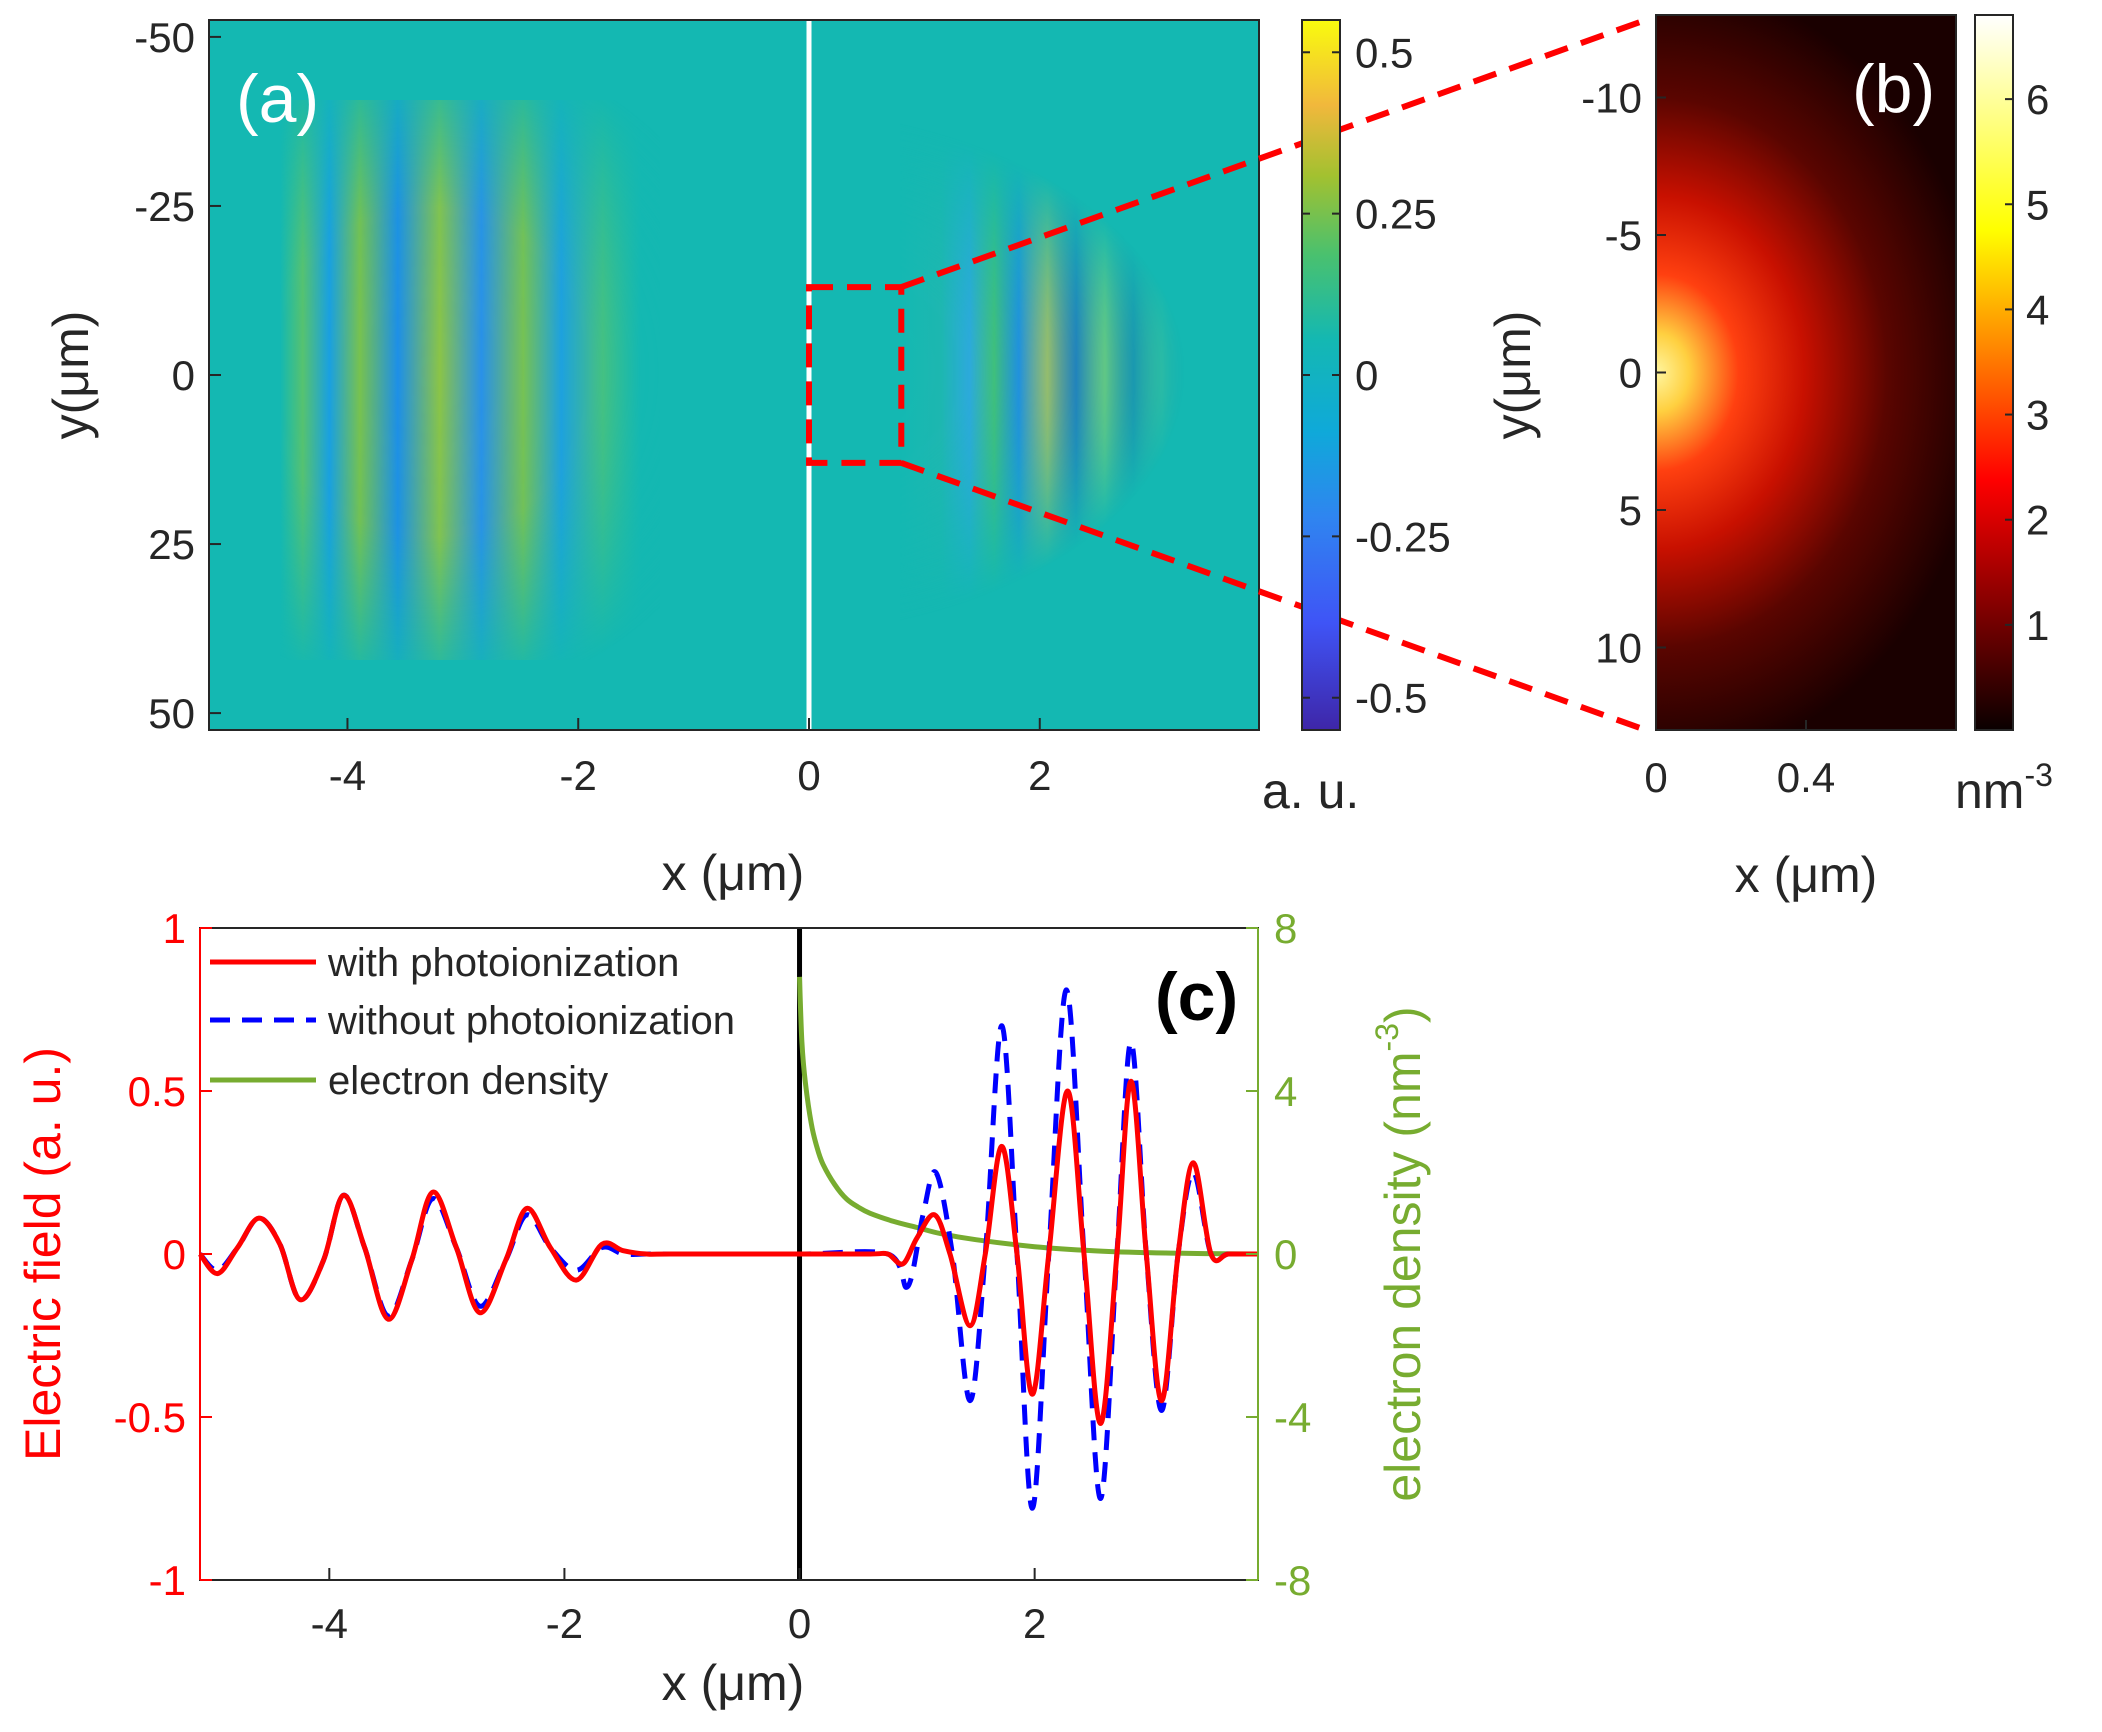 The image size is (2102, 1732). What do you see at coordinates (1893, 89) in the screenshot?
I see `panel-b-label: (b)` at bounding box center [1893, 89].